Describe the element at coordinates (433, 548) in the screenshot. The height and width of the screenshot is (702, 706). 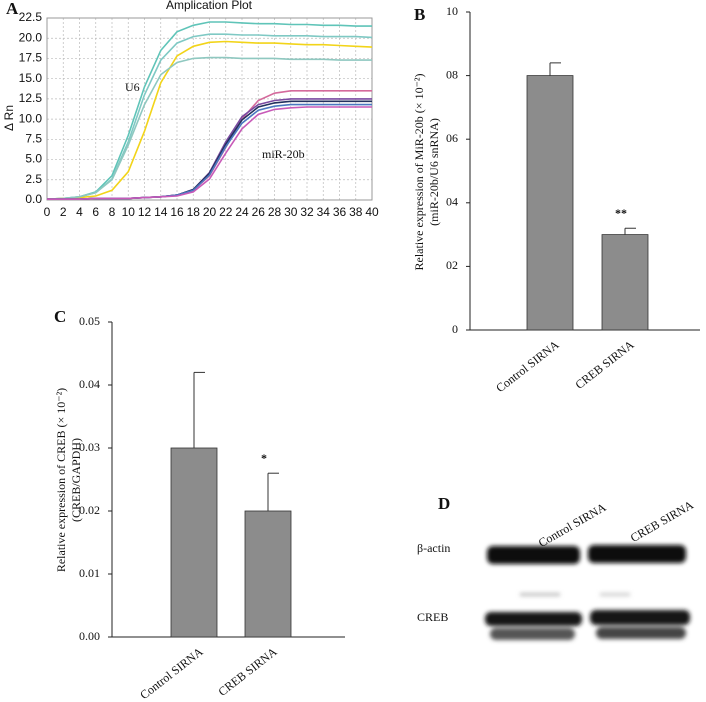
I see `row-label: β-actin` at that location.